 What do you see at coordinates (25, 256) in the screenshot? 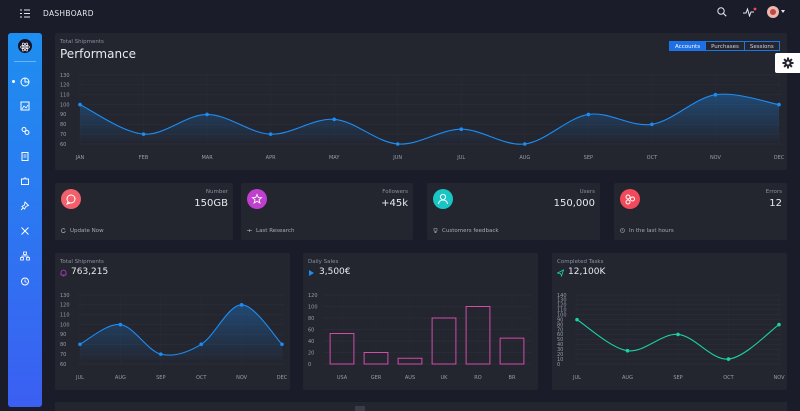
I see `org-chart-icon` at bounding box center [25, 256].